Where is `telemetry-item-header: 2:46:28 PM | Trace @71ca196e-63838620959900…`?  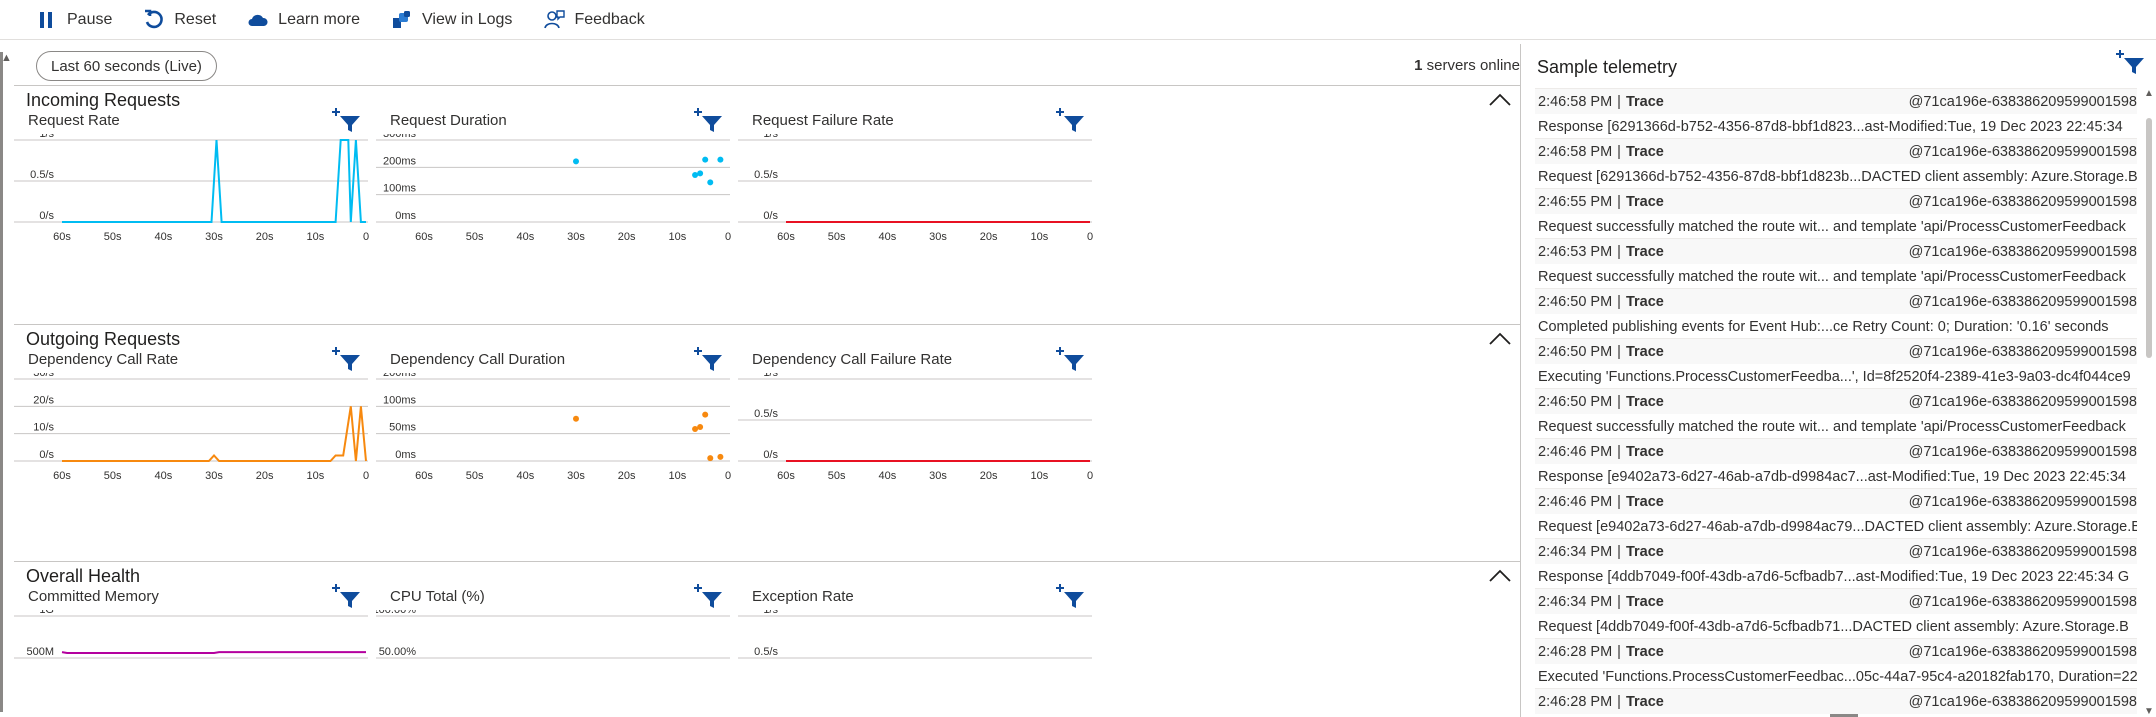 telemetry-item-header: 2:46:28 PM | Trace @71ca196e-63838620959900… is located at coordinates (1836, 701).